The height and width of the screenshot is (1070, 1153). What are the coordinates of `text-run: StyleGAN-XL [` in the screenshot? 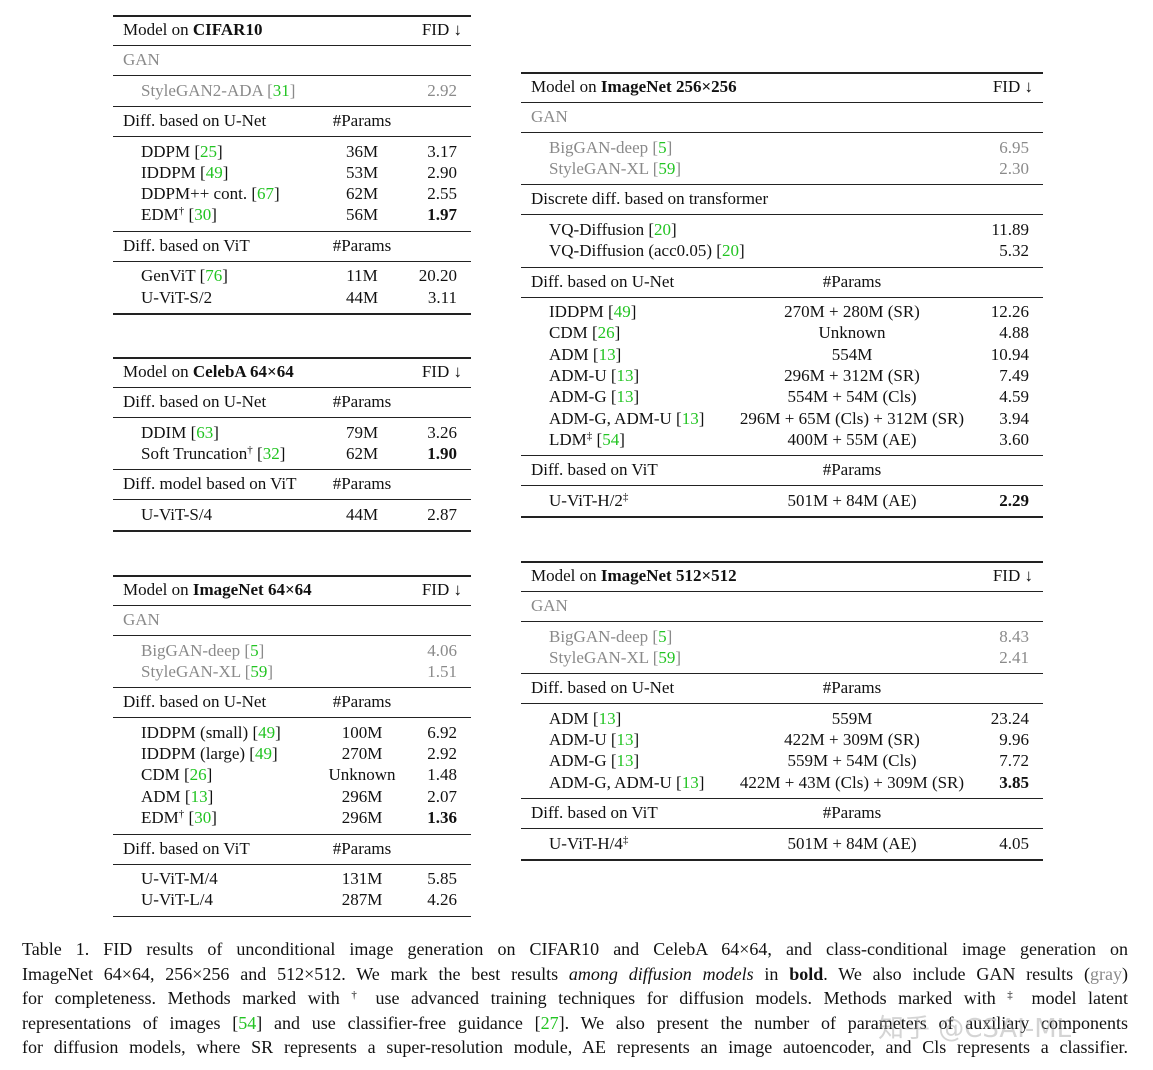 It's located at (604, 168).